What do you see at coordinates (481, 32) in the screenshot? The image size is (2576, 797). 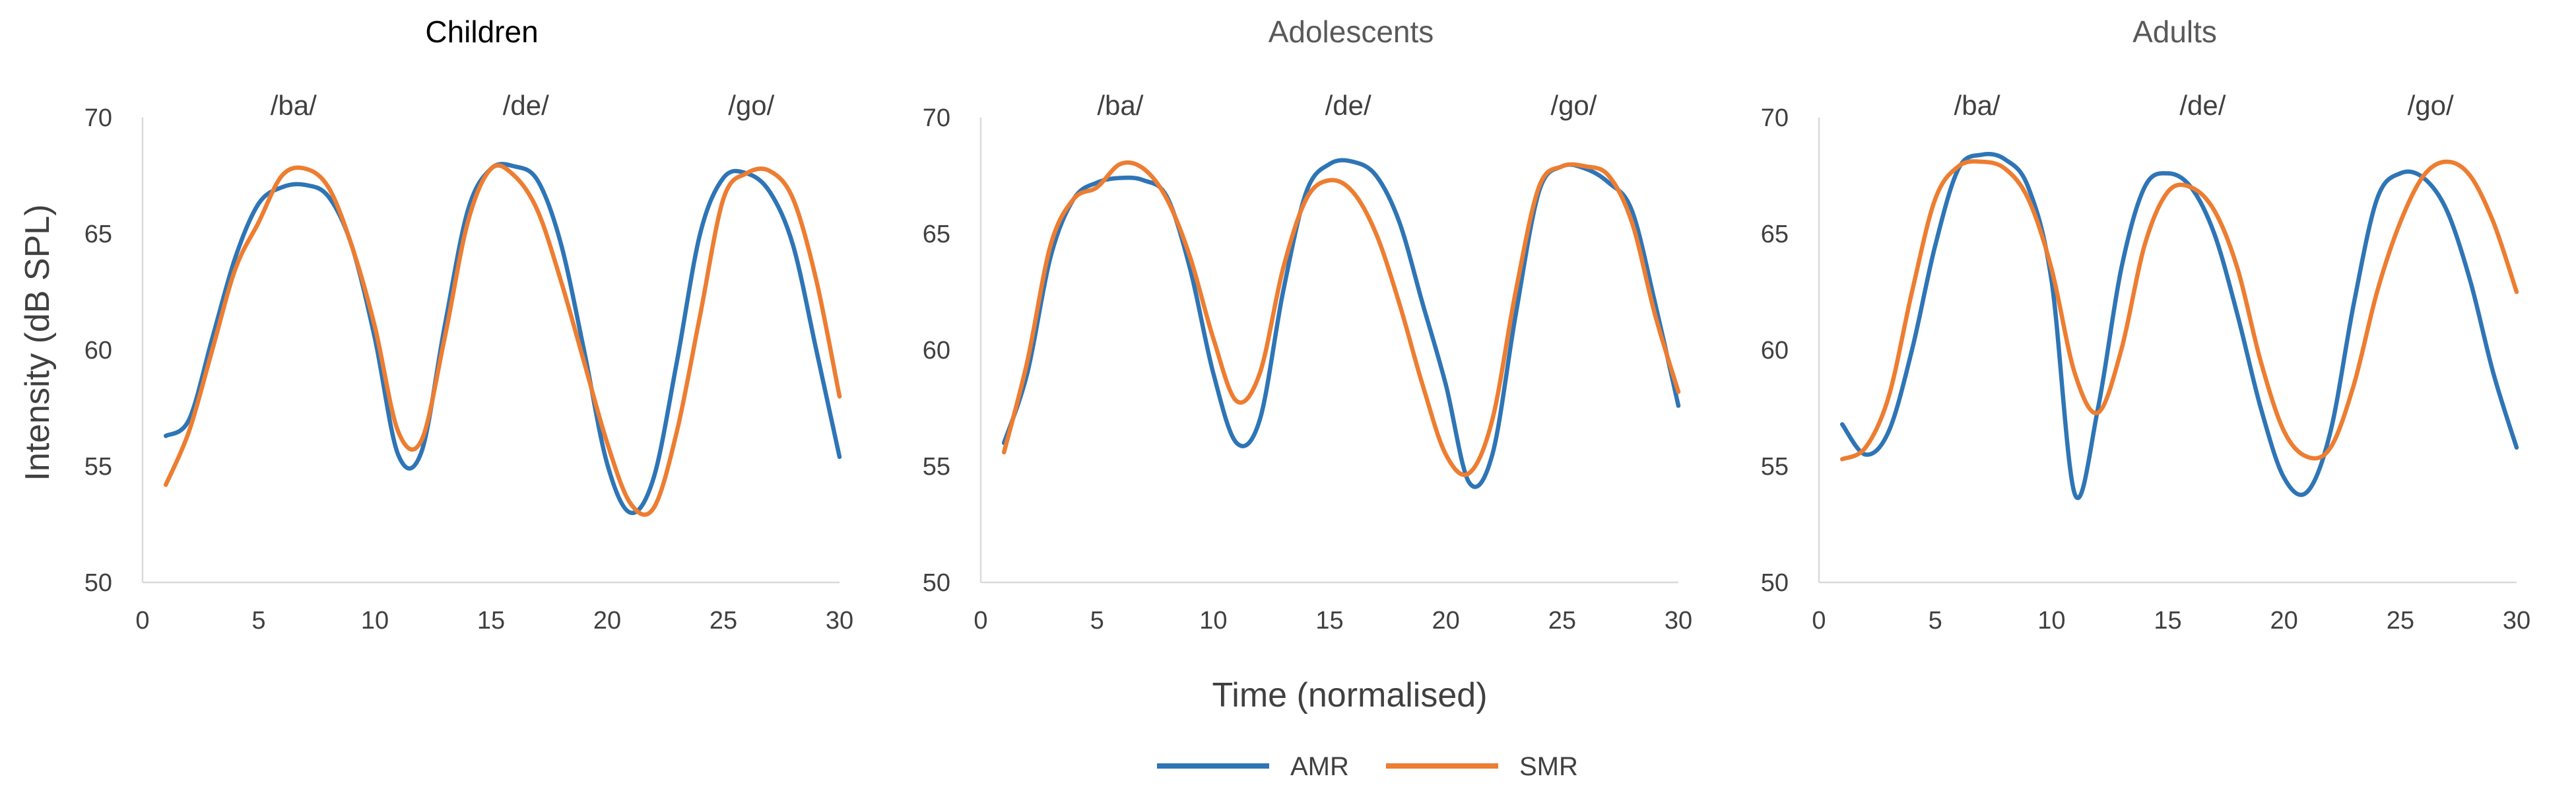 I see `panel-title: Children` at bounding box center [481, 32].